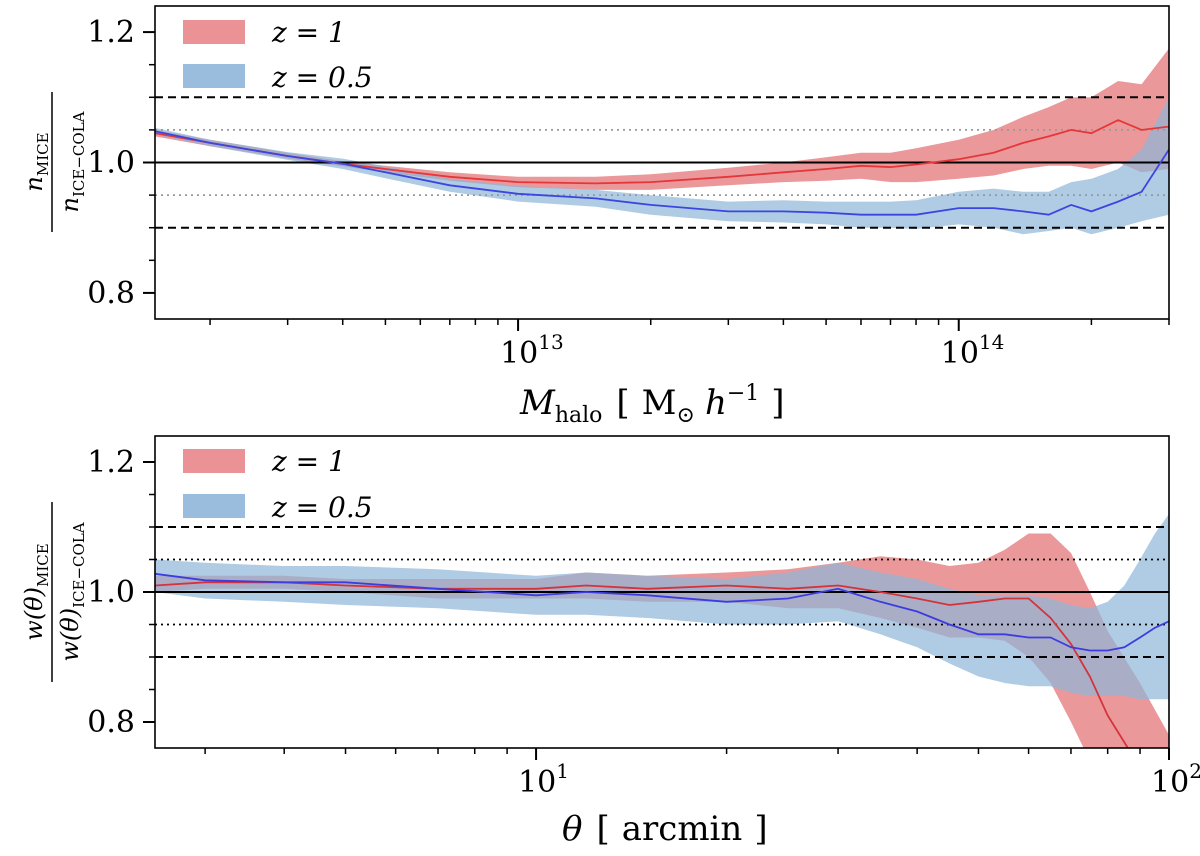 This screenshot has height=856, width=1200. Describe the element at coordinates (278, 55) in the screenshot. I see `top-legend: z = 1 z = 0.5` at that location.